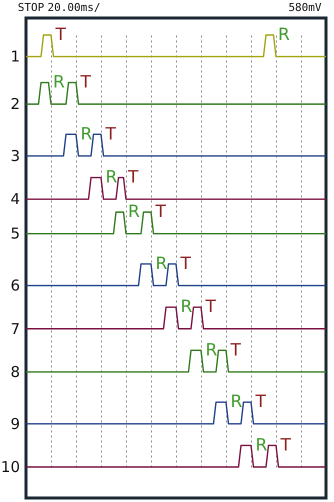 The image size is (334, 502). What do you see at coordinates (15, 371) in the screenshot?
I see `series-label: 8` at bounding box center [15, 371].